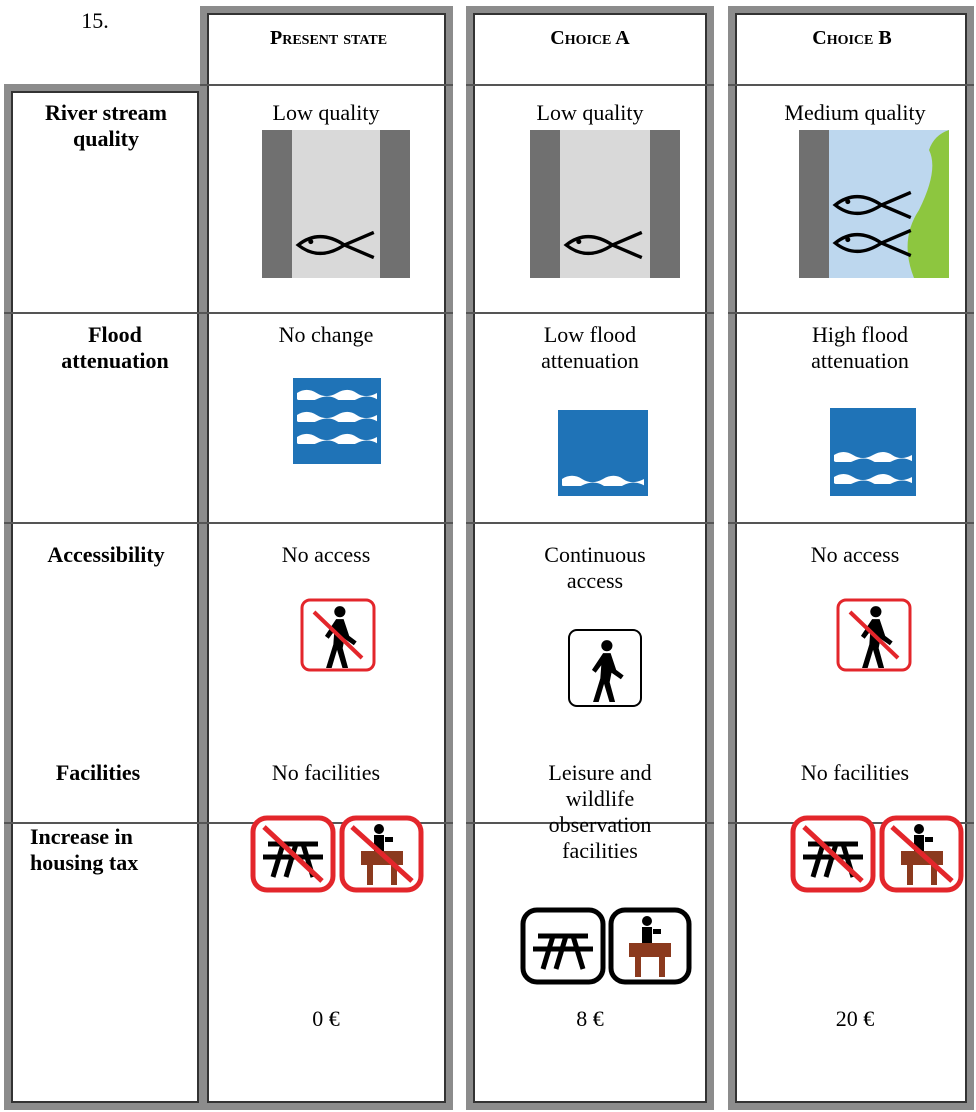  I want to click on cell-text: 0 €, so click(326, 1018).